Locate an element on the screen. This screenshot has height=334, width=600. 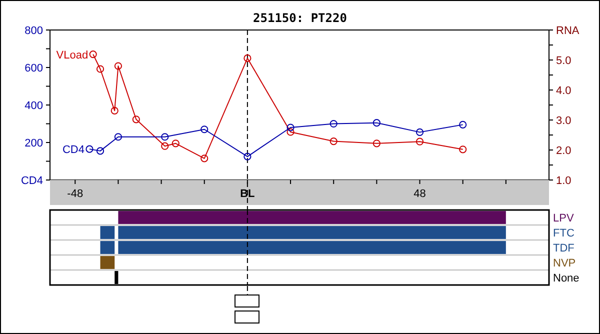
y-tick-label: FTC is located at coordinates (563, 234).